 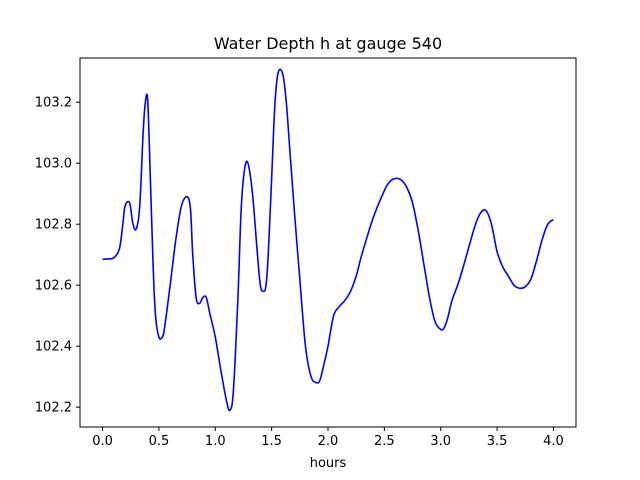 I want to click on y-tick-label: 102.2, so click(x=53, y=408).